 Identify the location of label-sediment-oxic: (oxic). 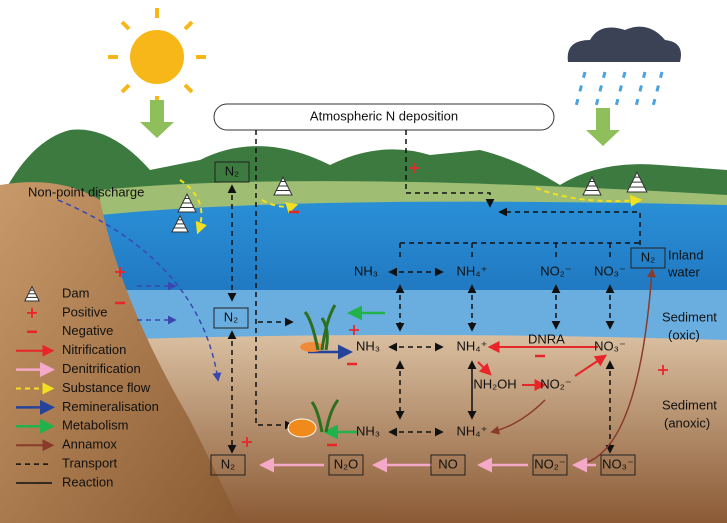
(684, 334).